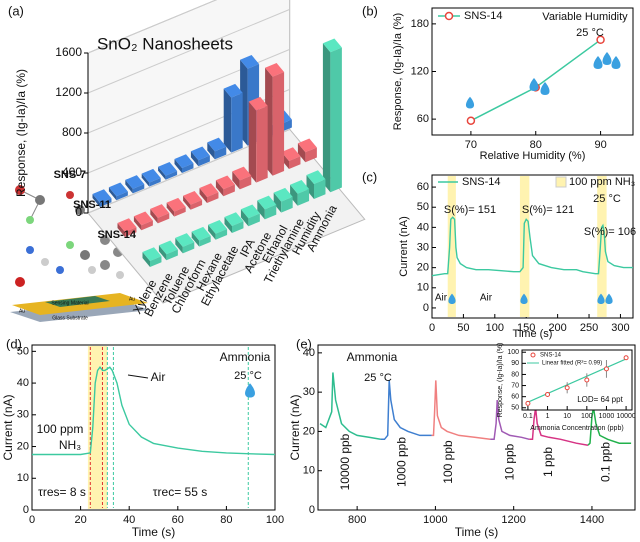 The height and width of the screenshot is (542, 640). I want to click on legend-label: 100 ppm NH₃, so click(602, 182).